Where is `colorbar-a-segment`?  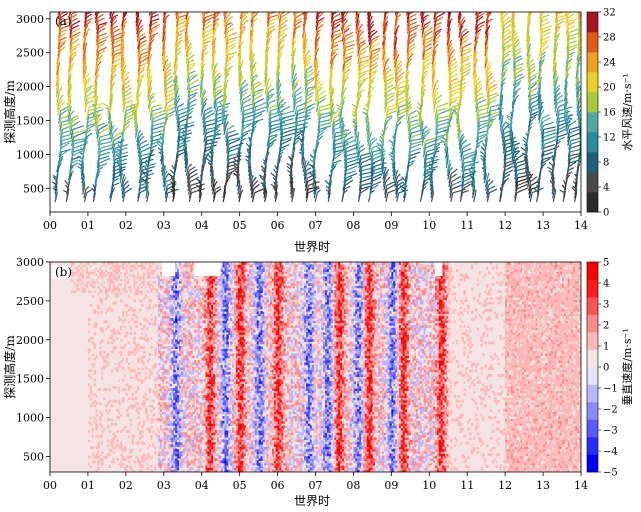
colorbar-a-segment is located at coordinates (592, 82).